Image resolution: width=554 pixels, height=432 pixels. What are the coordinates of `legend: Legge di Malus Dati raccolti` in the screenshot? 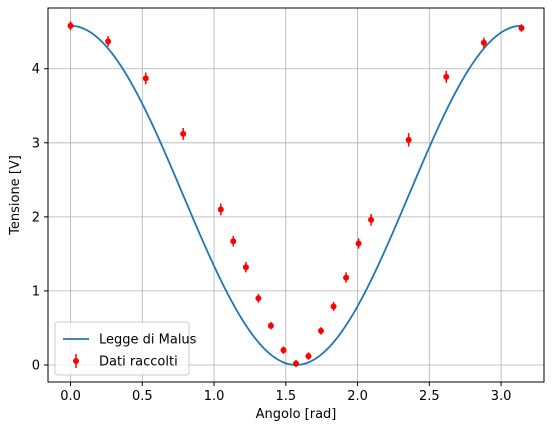 It's located at (125, 348).